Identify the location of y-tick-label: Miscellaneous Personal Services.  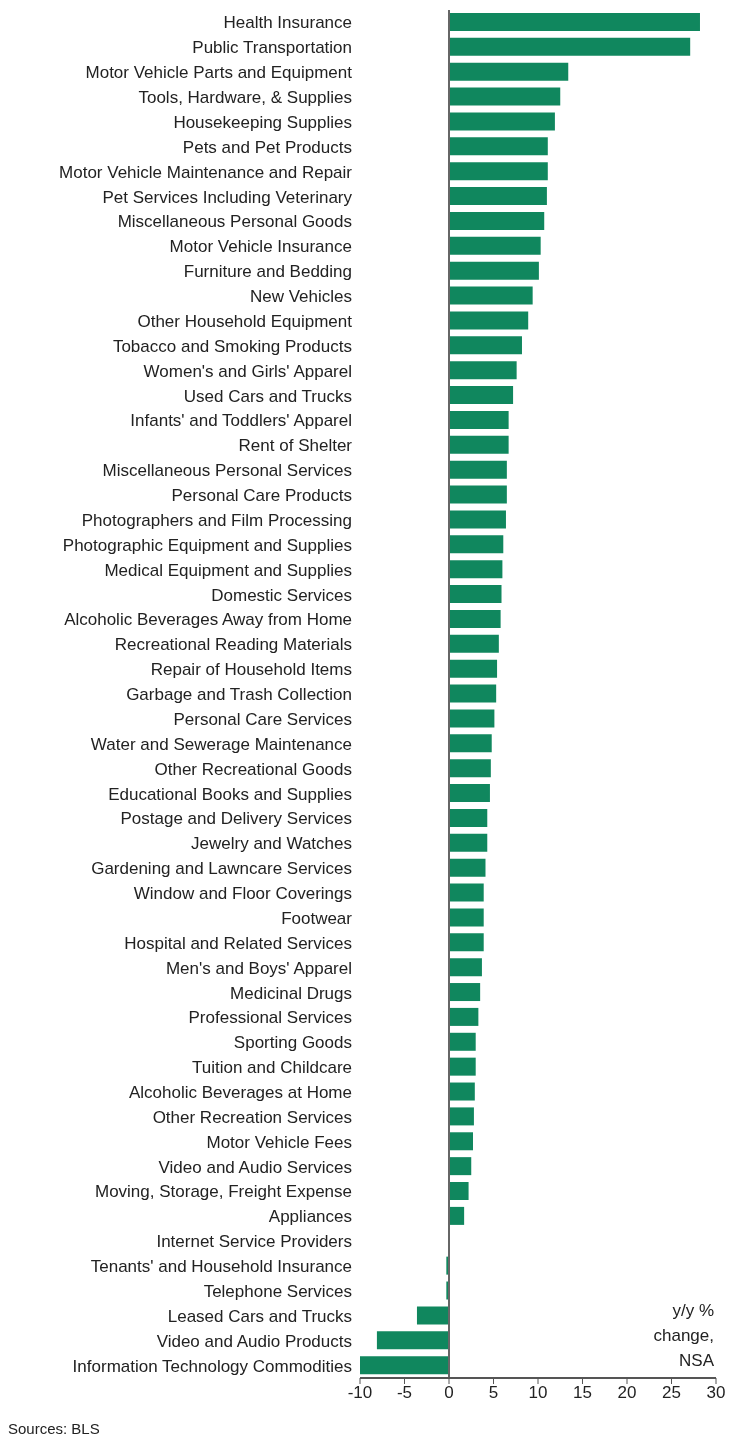
(227, 471).